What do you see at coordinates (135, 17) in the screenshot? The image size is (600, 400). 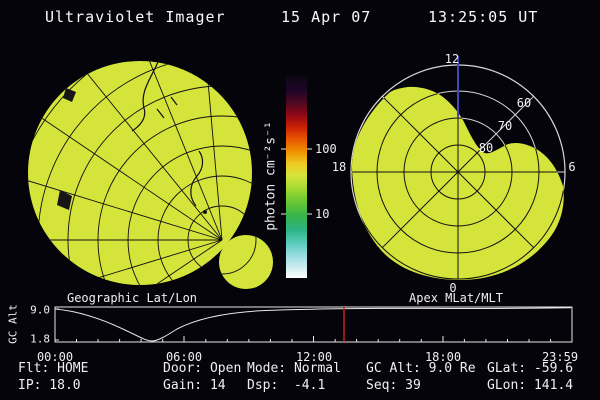 I see `app-title: Ultraviolet Imager` at bounding box center [135, 17].